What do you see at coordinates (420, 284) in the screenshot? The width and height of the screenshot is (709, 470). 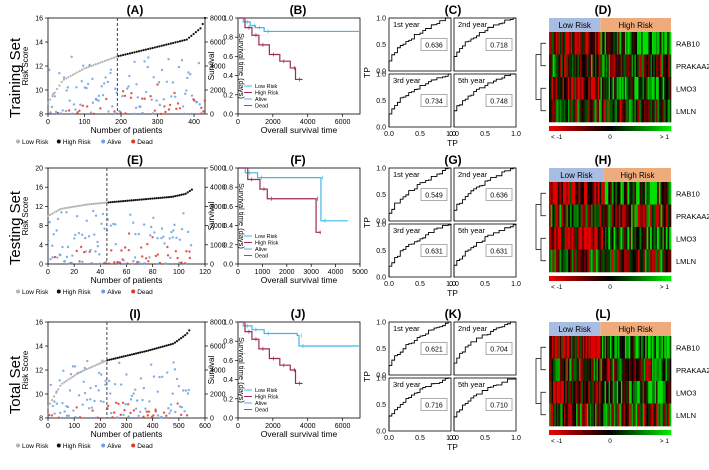 I see `x-tick-label: 0.5` at bounding box center [420, 284].